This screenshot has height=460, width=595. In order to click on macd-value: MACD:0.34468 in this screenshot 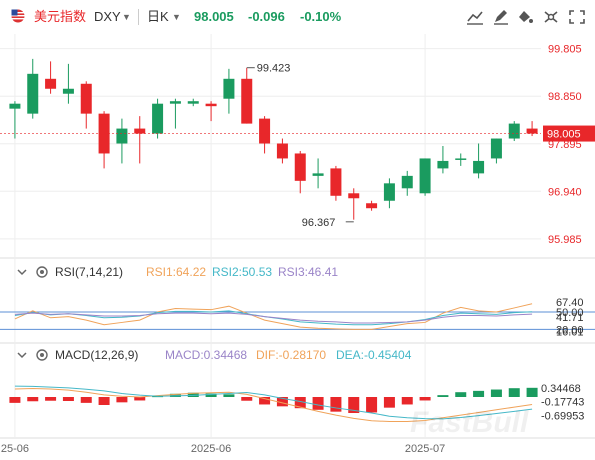, I will do `click(206, 355)`.